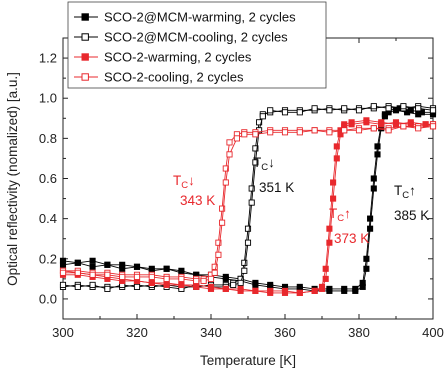 The image size is (446, 371). I want to click on y-tick-label: 1.0, so click(48, 98).